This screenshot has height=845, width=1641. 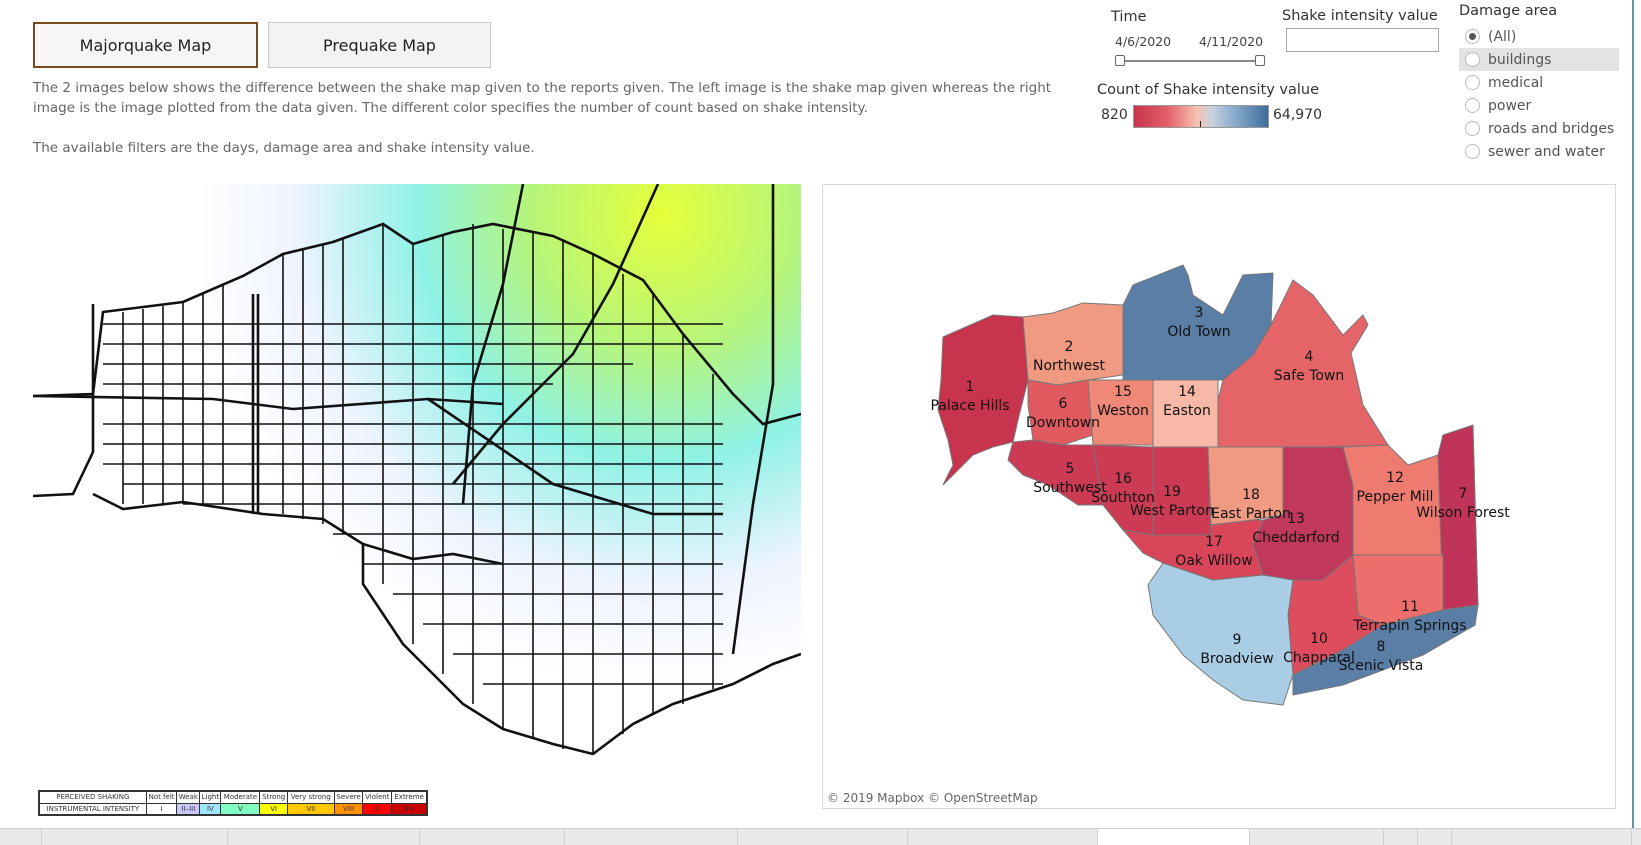 I want to click on damage-option-sewer-and-water: sewer and water, so click(x=1539, y=151).